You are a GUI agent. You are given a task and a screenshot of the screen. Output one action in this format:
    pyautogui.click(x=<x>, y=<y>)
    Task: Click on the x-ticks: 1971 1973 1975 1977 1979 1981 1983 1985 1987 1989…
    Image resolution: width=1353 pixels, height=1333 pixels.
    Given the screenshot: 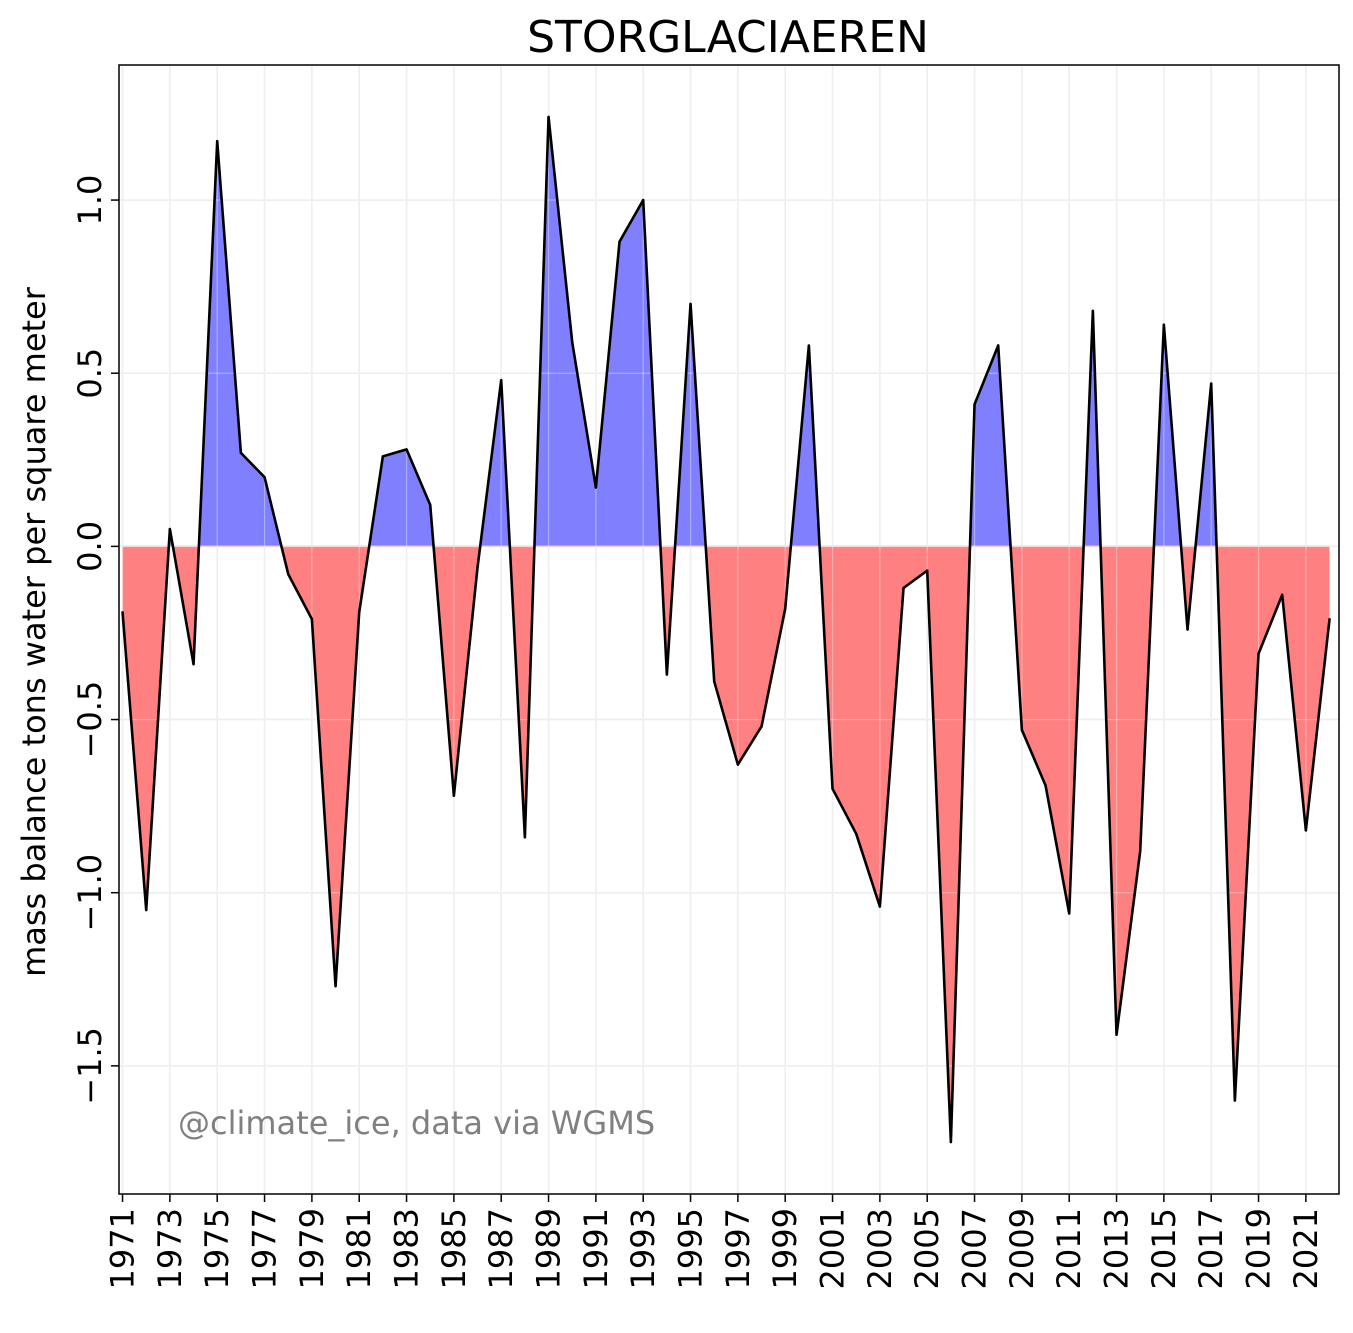 What is the action you would take?
    pyautogui.click(x=714, y=1241)
    